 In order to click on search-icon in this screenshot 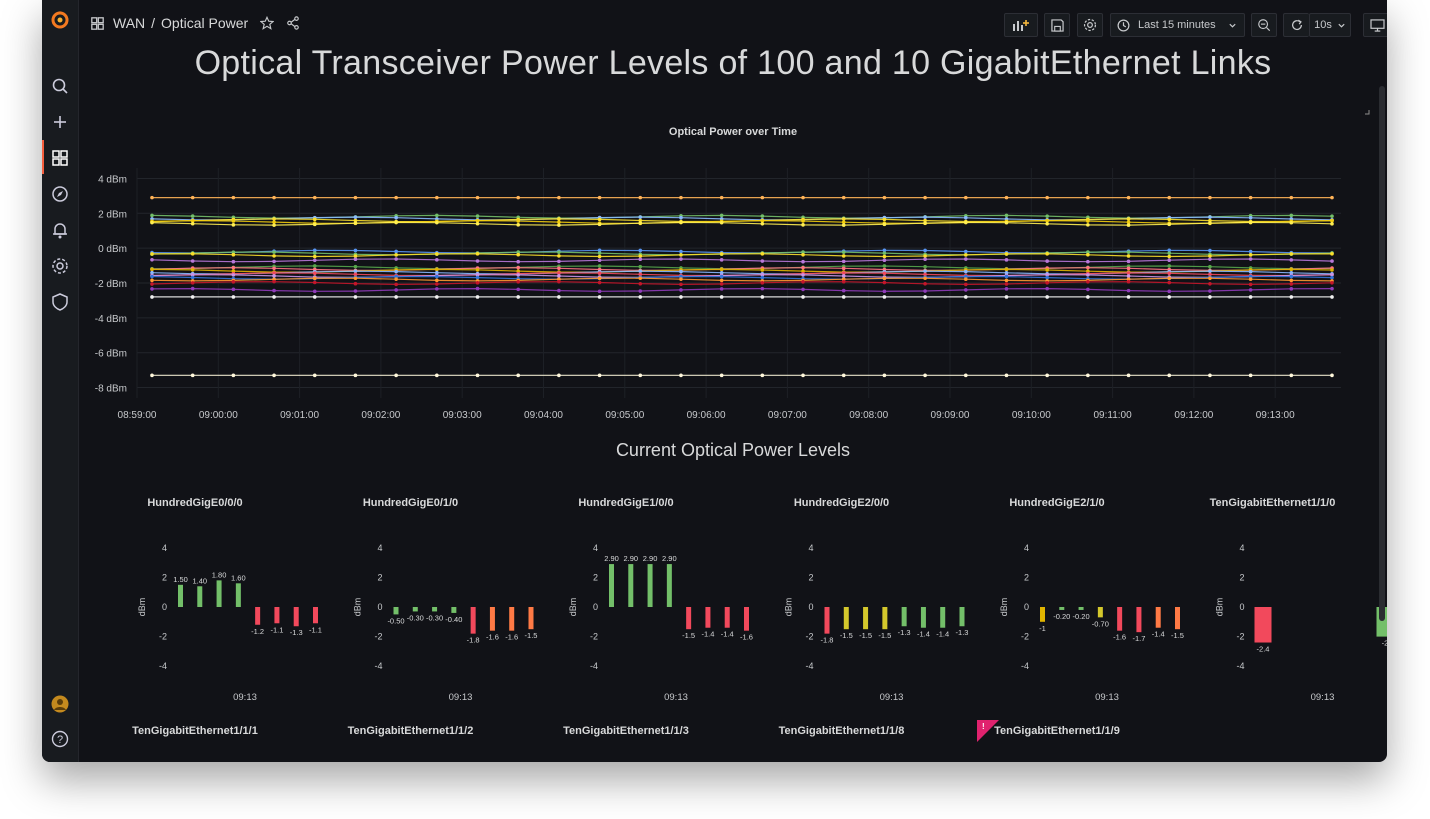, I will do `click(60, 86)`.